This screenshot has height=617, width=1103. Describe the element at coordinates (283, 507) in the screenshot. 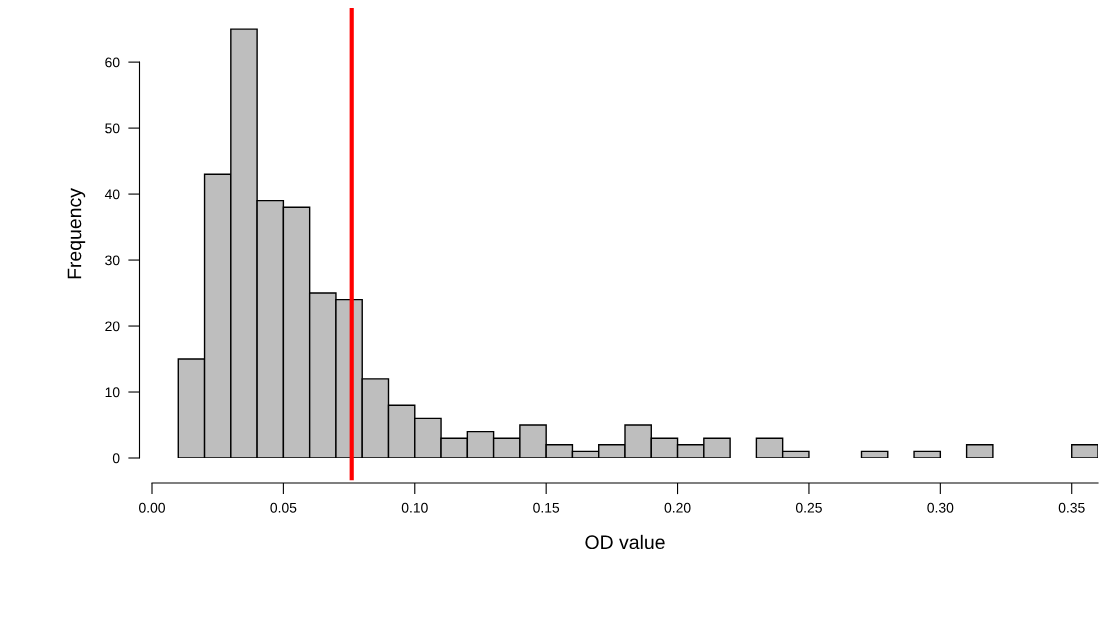

I see `x-tick-label: 0.05` at that location.